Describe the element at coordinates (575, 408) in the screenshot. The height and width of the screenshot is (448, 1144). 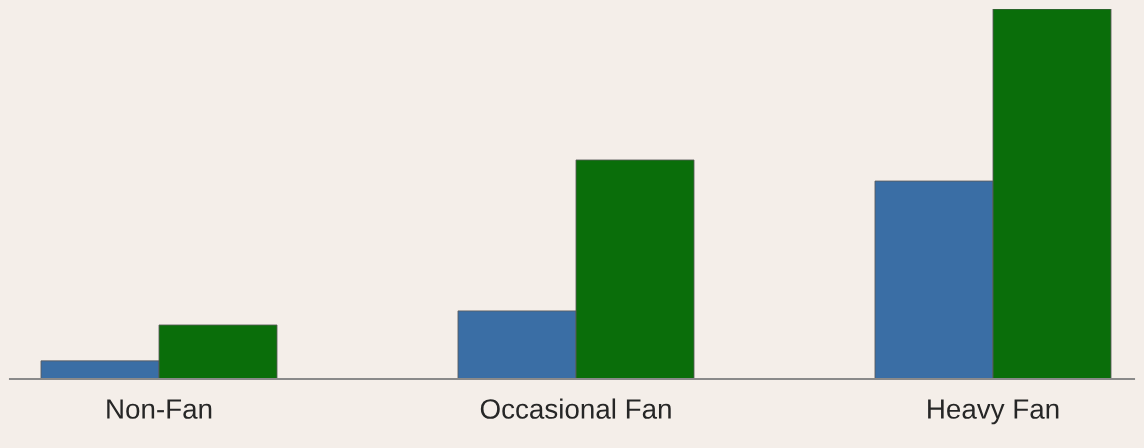
I see `x-tick-label: Occasional Fan` at that location.